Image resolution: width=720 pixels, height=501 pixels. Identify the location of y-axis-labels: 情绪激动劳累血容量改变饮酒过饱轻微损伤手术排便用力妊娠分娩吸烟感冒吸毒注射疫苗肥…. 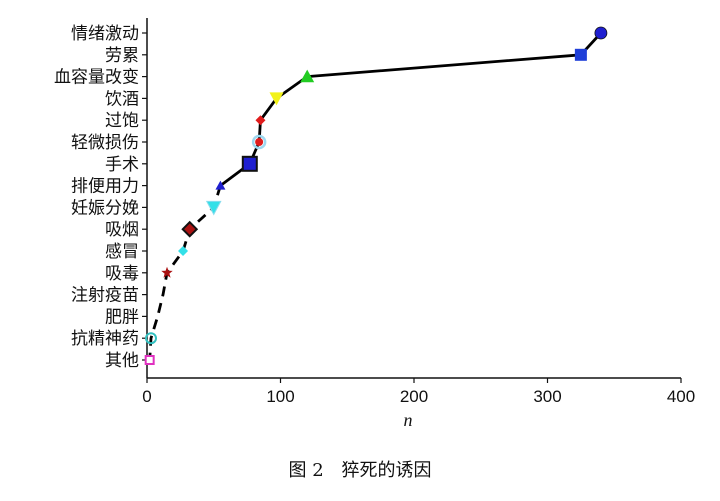
(100, 197).